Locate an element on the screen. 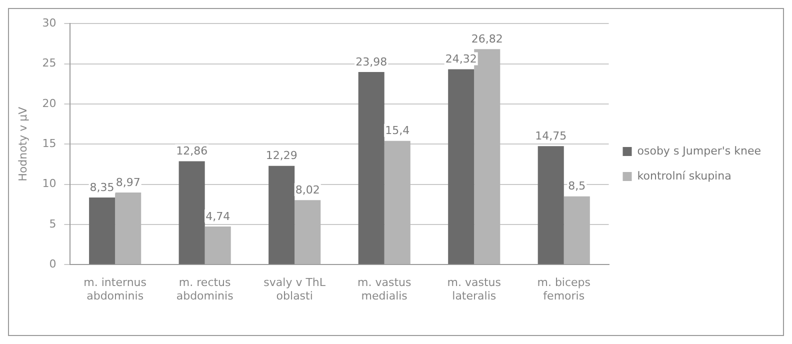  legend-label: kontrolní skupina is located at coordinates (684, 175).